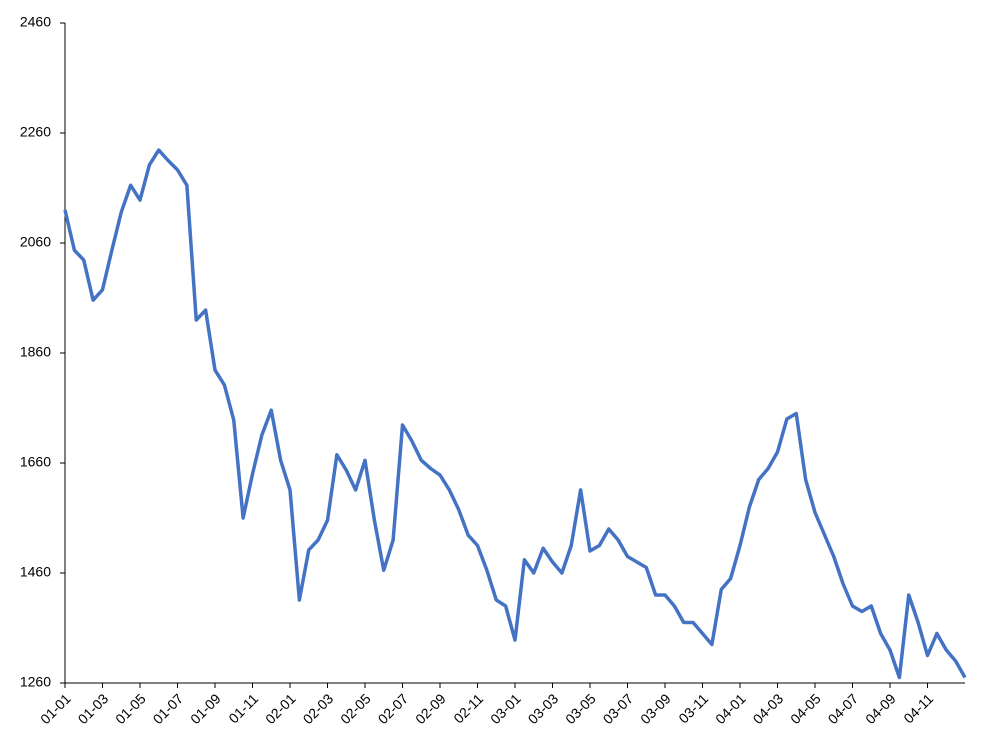  Describe the element at coordinates (918, 708) in the screenshot. I see `x-tick-label: 04-11` at that location.